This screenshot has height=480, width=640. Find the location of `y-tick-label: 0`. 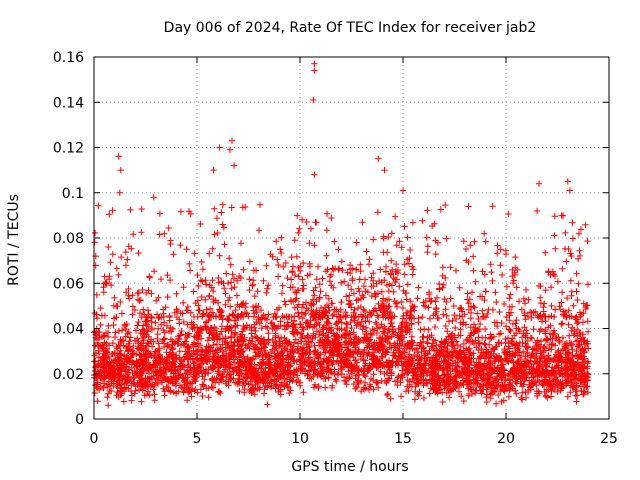

y-tick-label: 0 is located at coordinates (79, 420).